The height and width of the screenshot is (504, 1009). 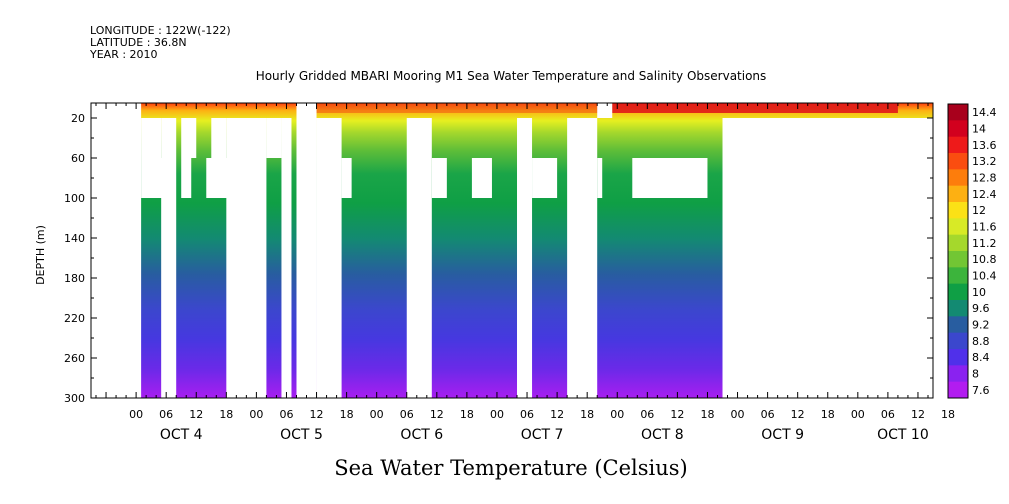 I want to click on colorbar-label: 11.6, so click(x=984, y=227).